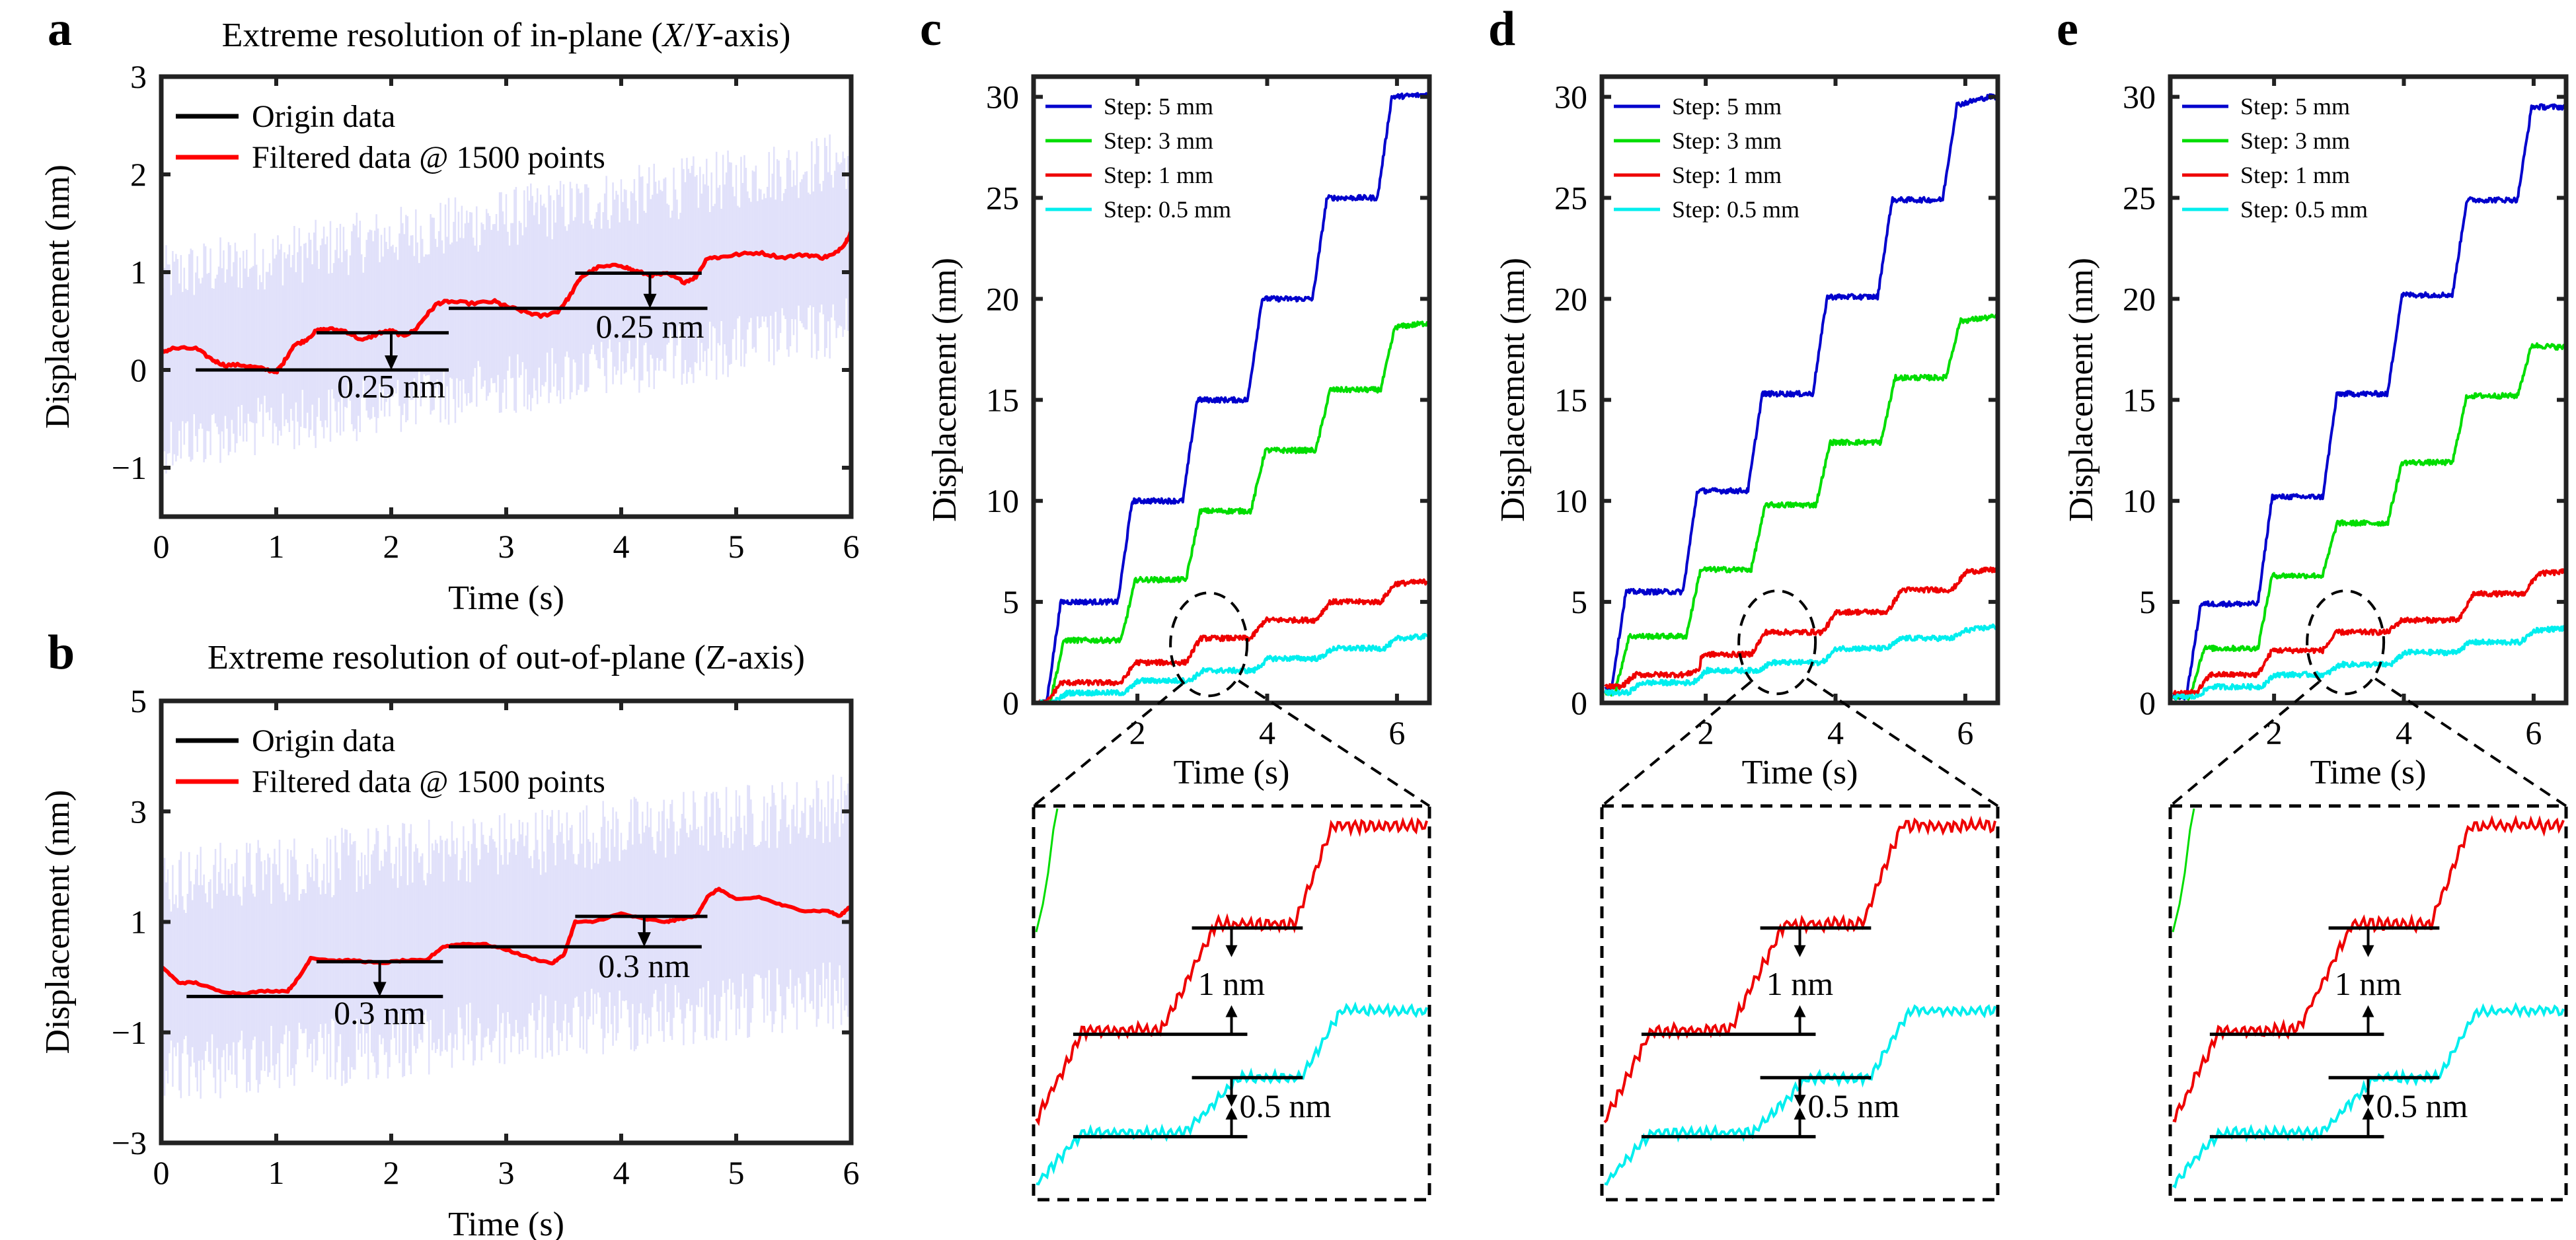  I want to click on panel-letter: c, so click(931, 29).